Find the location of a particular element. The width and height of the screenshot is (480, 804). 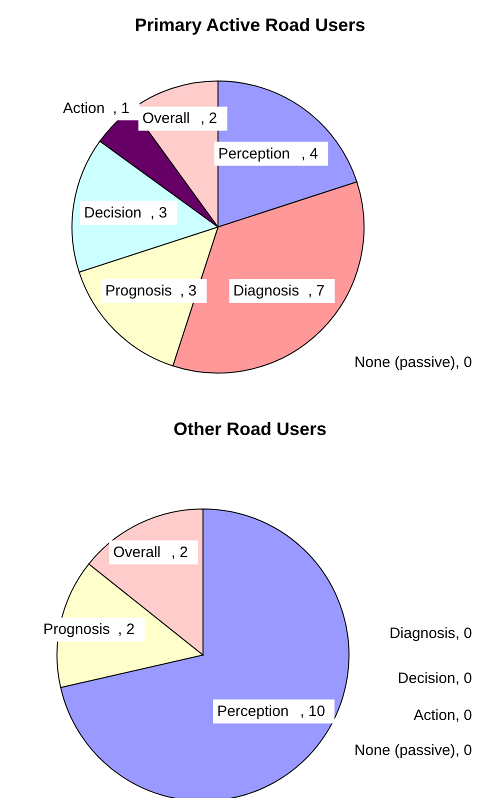

category-label: Decision is located at coordinates (427, 678).